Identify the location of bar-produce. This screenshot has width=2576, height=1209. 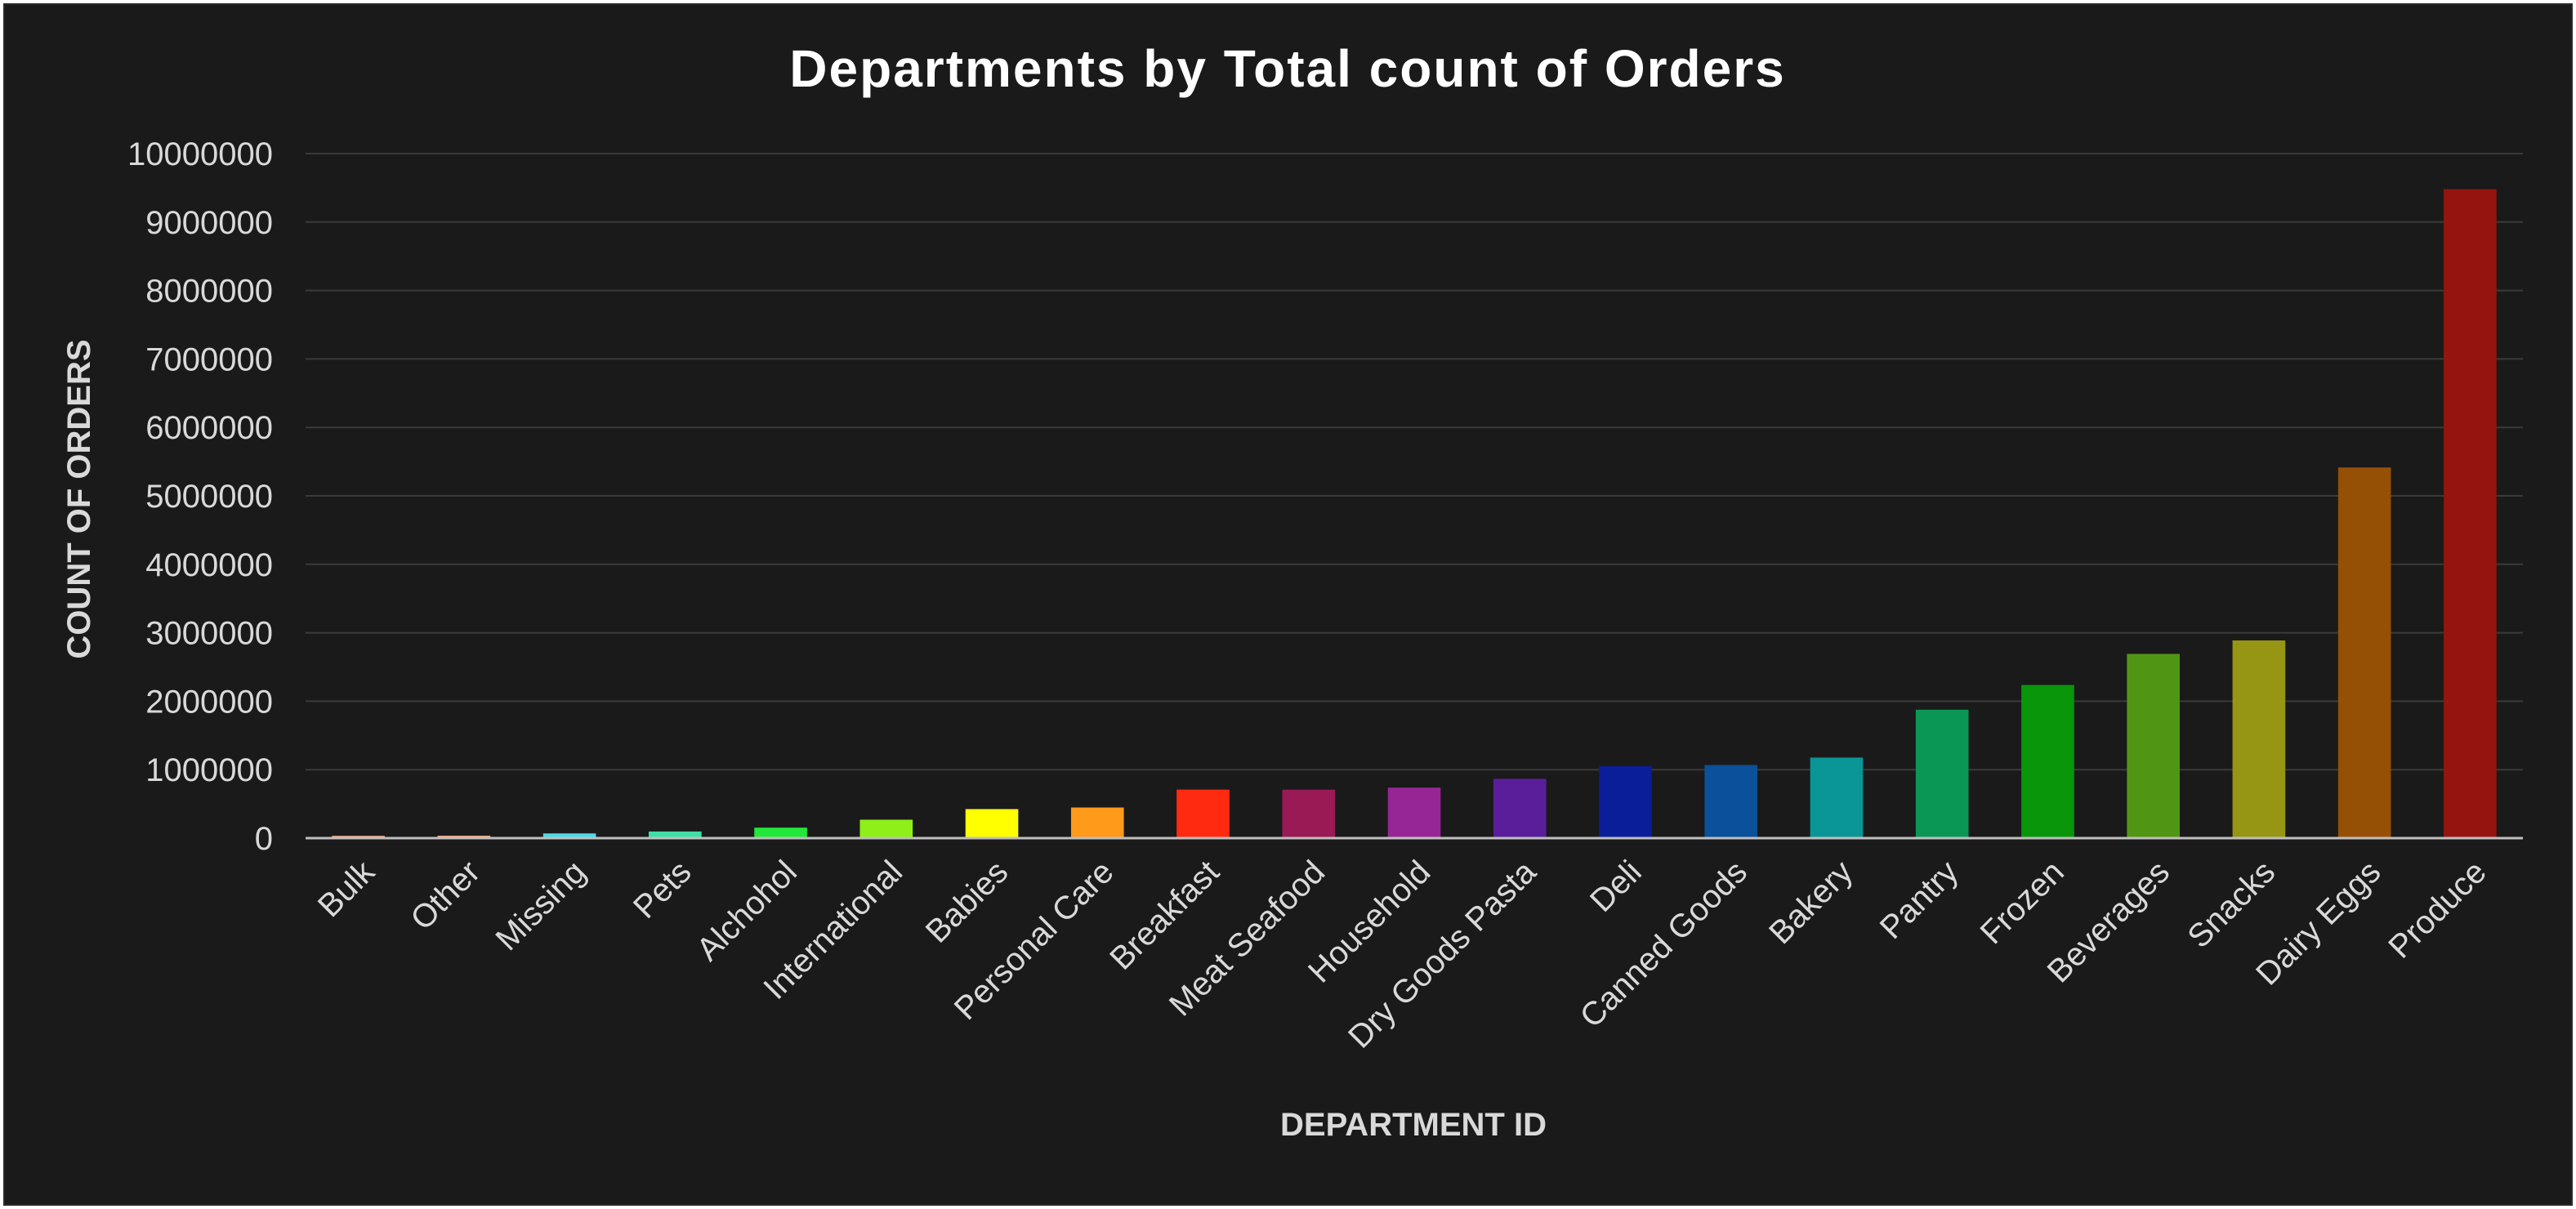
(2471, 514).